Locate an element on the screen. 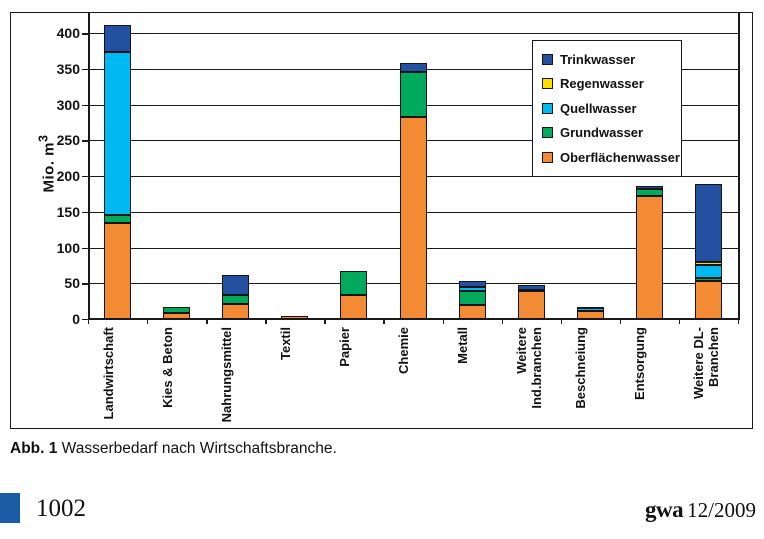  legend-item: Quellwasser is located at coordinates (611, 108).